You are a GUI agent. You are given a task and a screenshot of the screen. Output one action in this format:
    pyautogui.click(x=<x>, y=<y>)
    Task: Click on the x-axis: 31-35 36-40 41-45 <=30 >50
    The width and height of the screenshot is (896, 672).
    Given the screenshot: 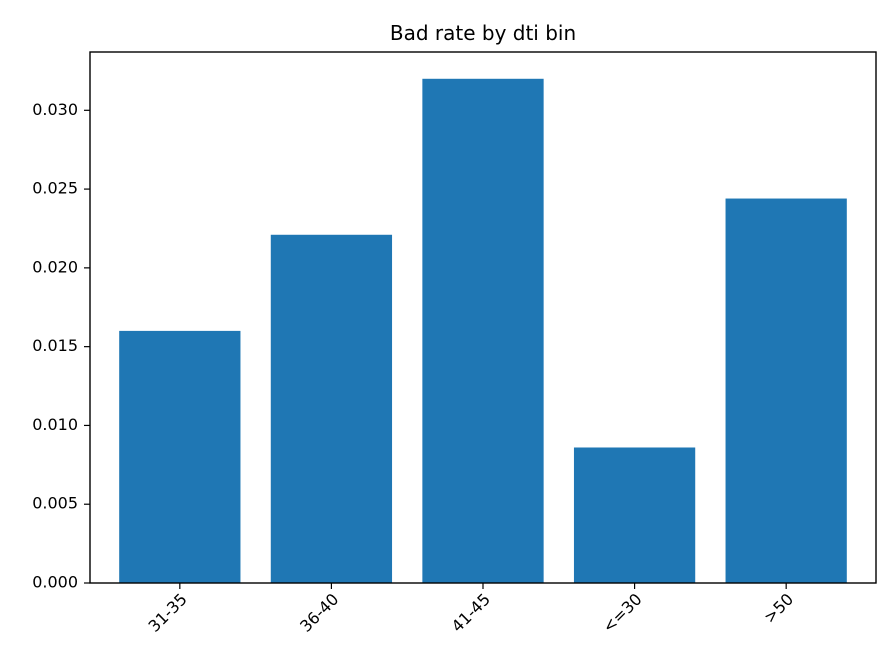 What is the action you would take?
    pyautogui.click(x=471, y=610)
    